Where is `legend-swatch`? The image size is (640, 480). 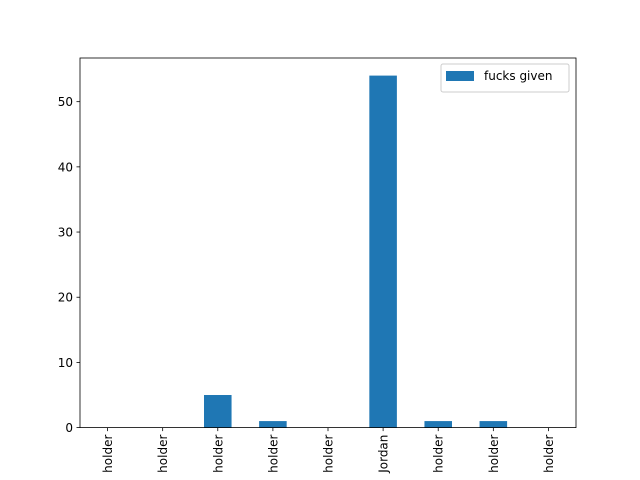
legend-swatch is located at coordinates (460, 76).